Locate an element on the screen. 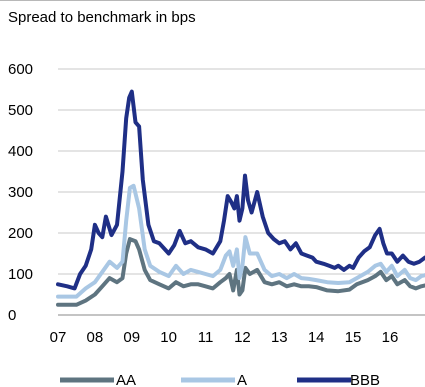  x-tick-label: 08 is located at coordinates (95, 337).